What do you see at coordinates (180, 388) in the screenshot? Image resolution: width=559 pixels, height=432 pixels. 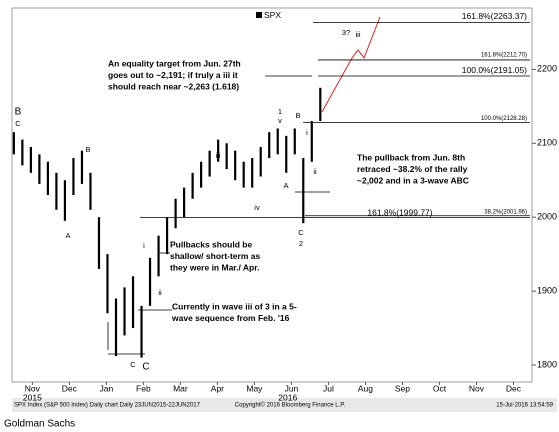 I see `x-tick-label: Mar` at bounding box center [180, 388].